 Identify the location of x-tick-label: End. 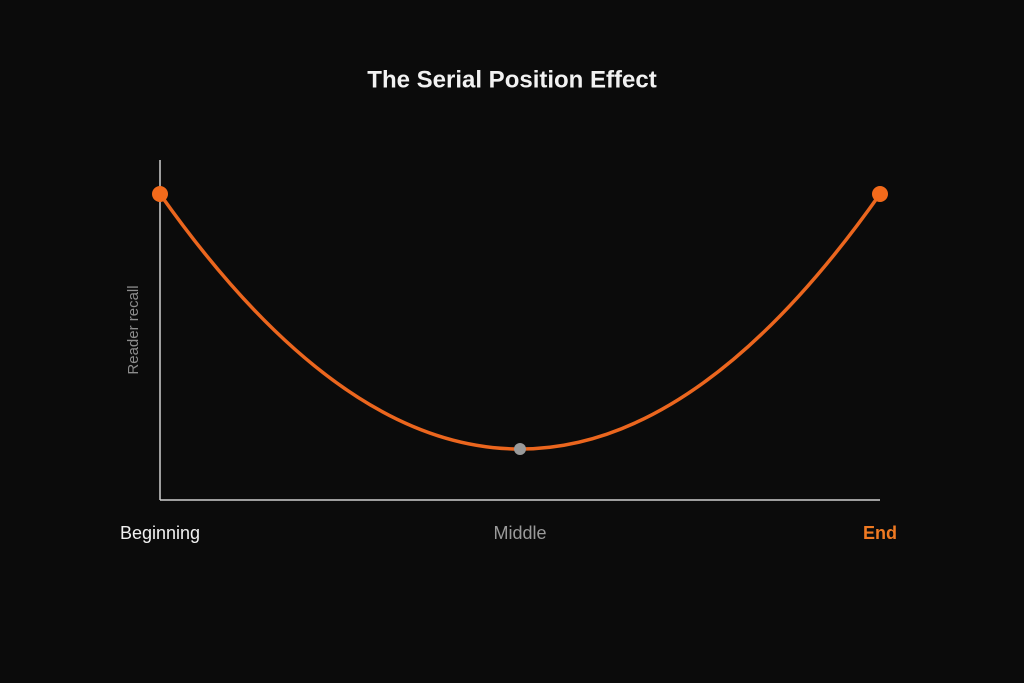
(880, 533).